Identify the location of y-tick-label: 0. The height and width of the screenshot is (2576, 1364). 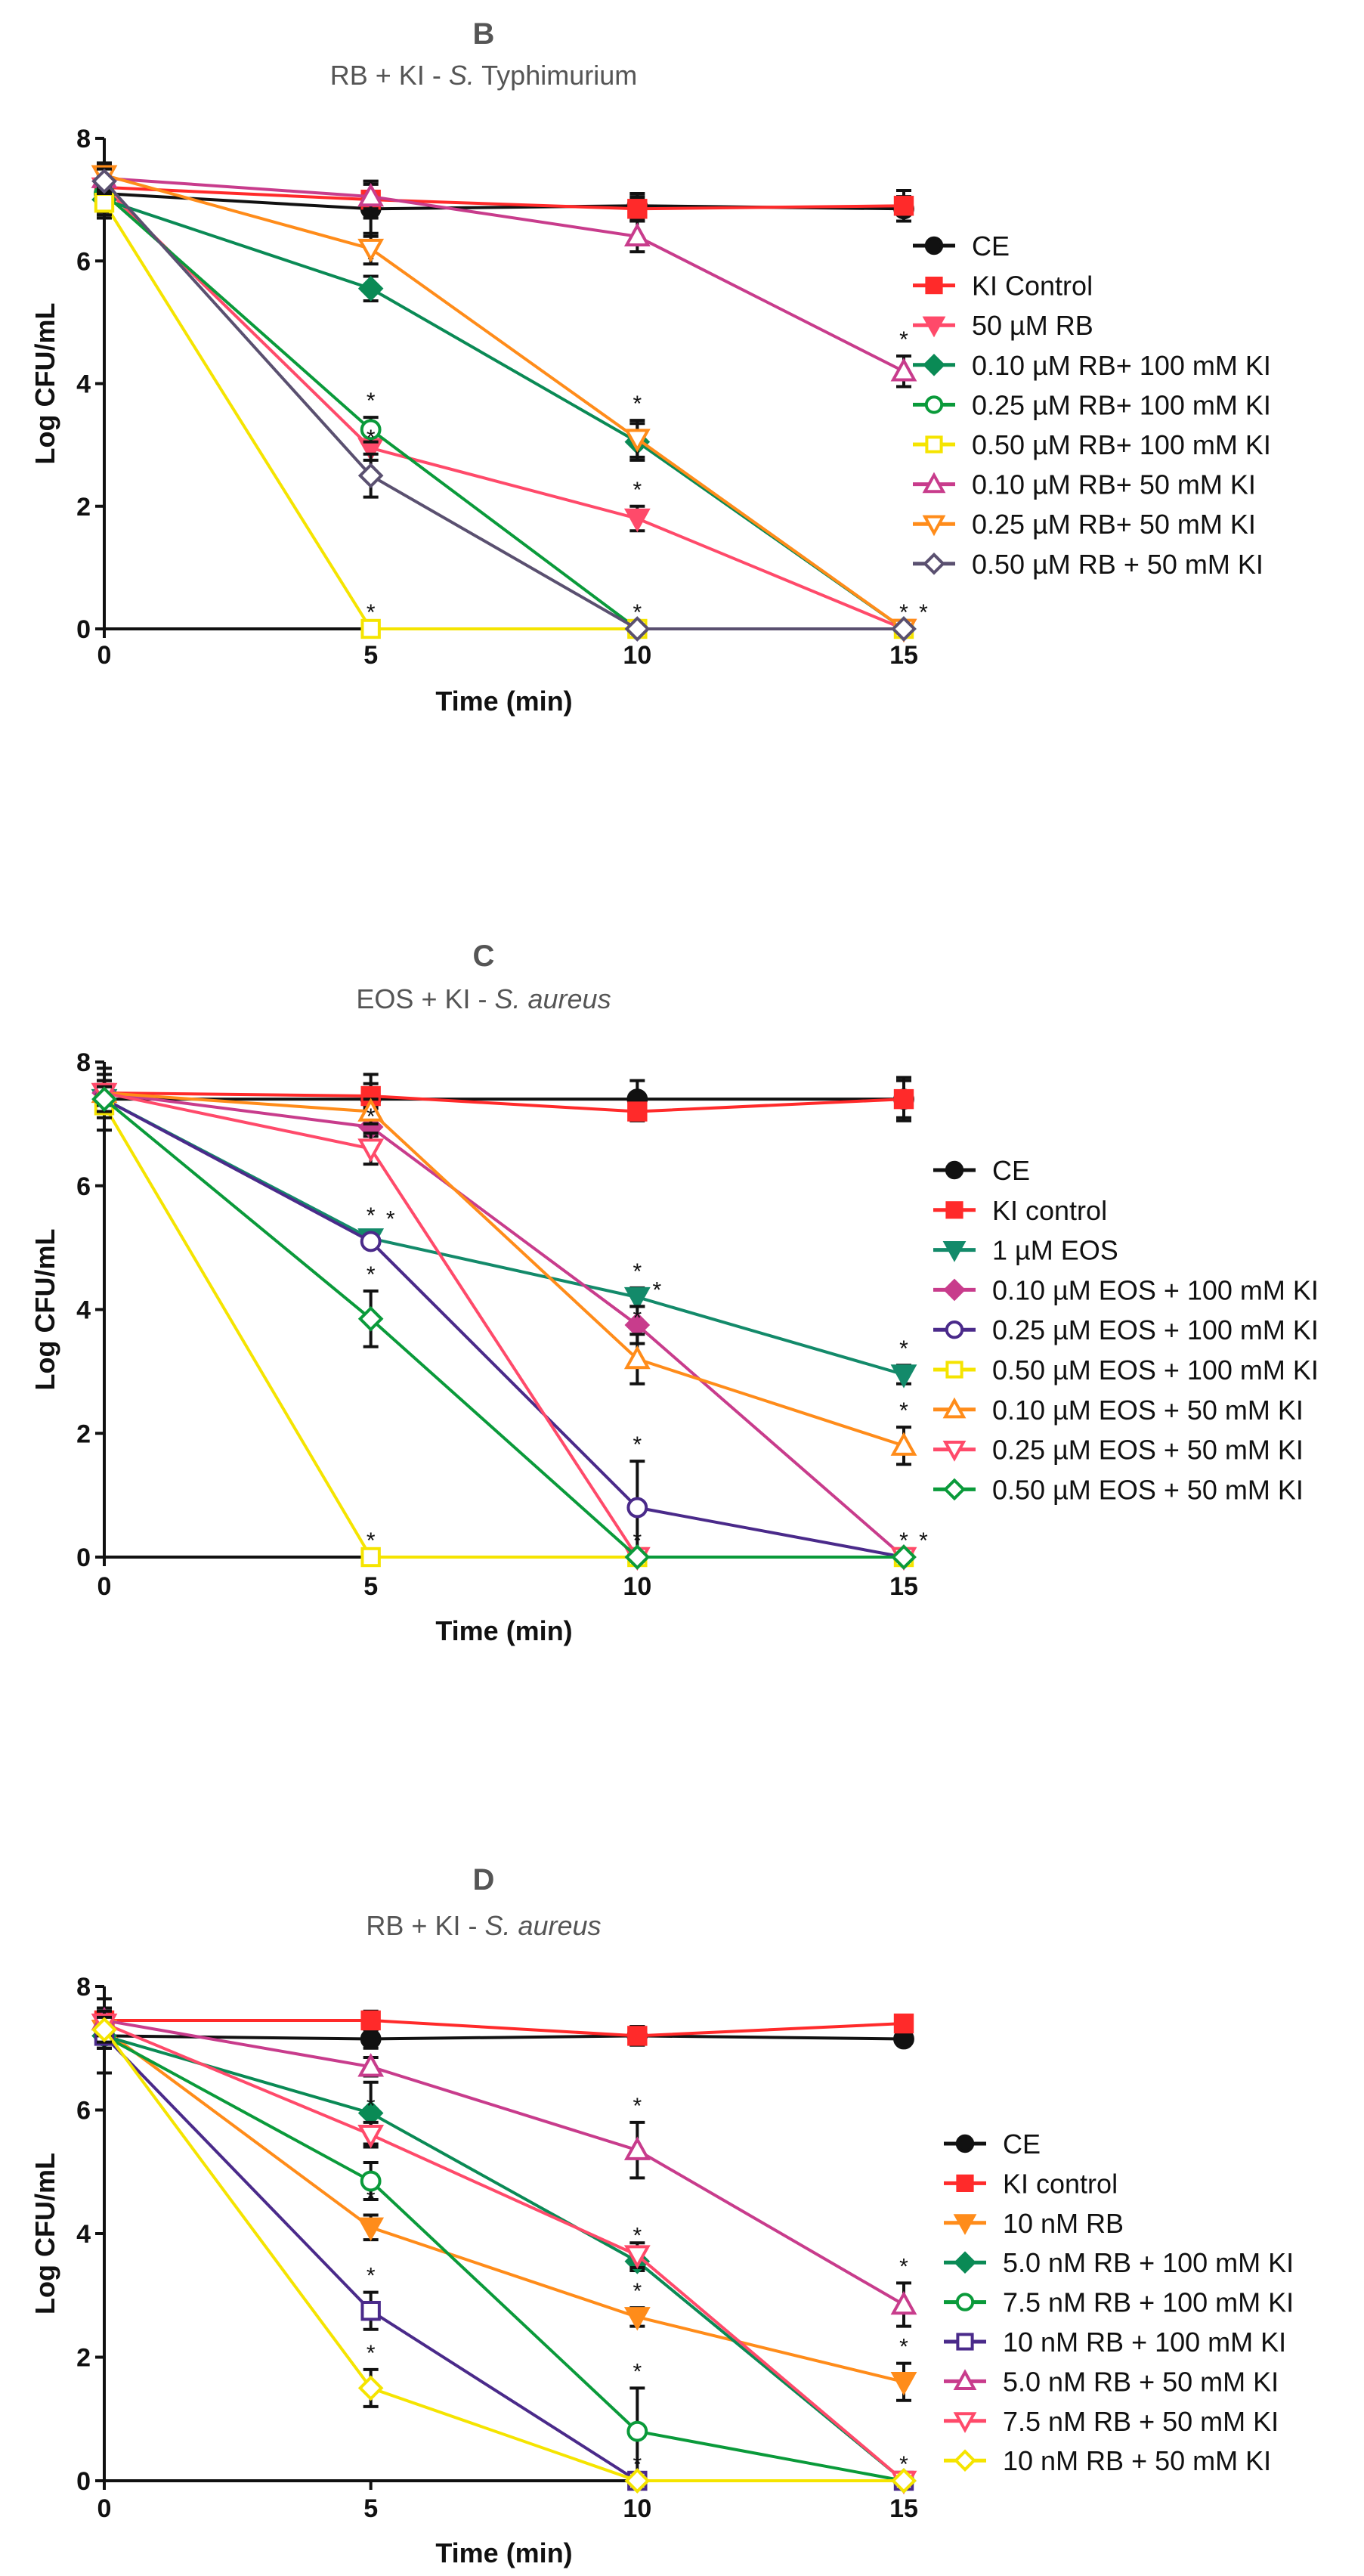
(83, 1557).